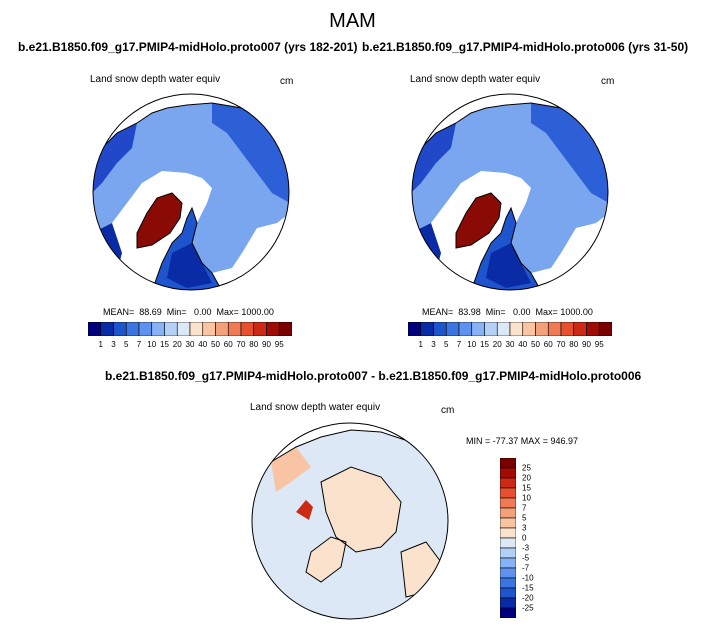 This screenshot has height=631, width=705. Describe the element at coordinates (190, 329) in the screenshot. I see `panel1-colorbar-swatches` at that location.